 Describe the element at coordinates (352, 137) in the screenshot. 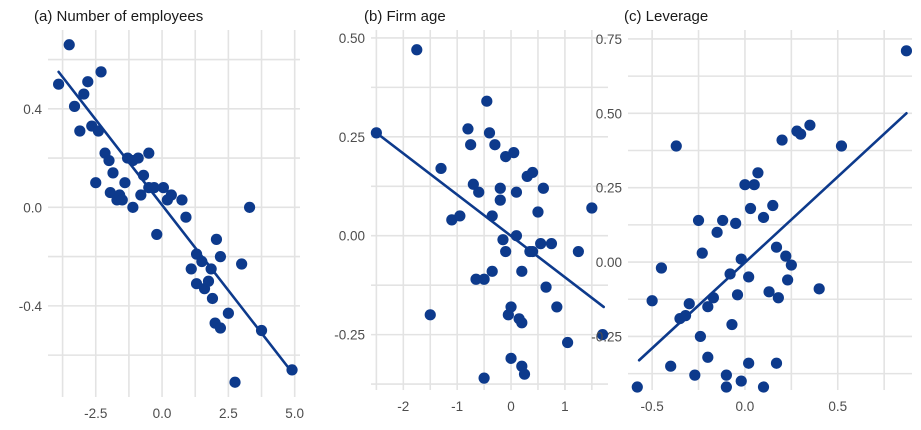

I see `y-tick-label: 0.25` at that location.